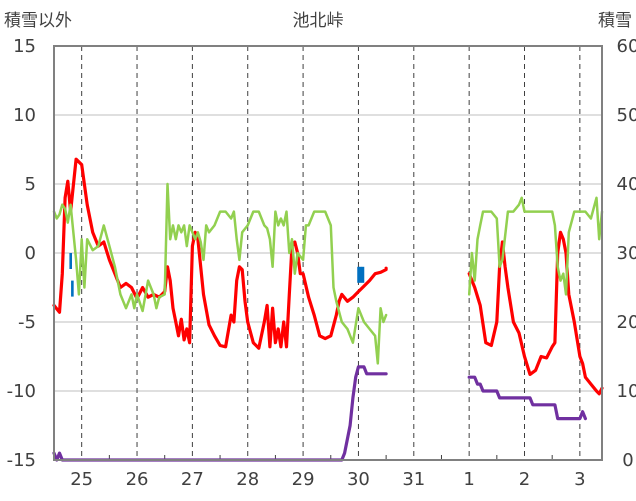 Image resolution: width=636 pixels, height=501 pixels. Describe the element at coordinates (626, 322) in the screenshot. I see `y-right-tick-label: 20` at that location.